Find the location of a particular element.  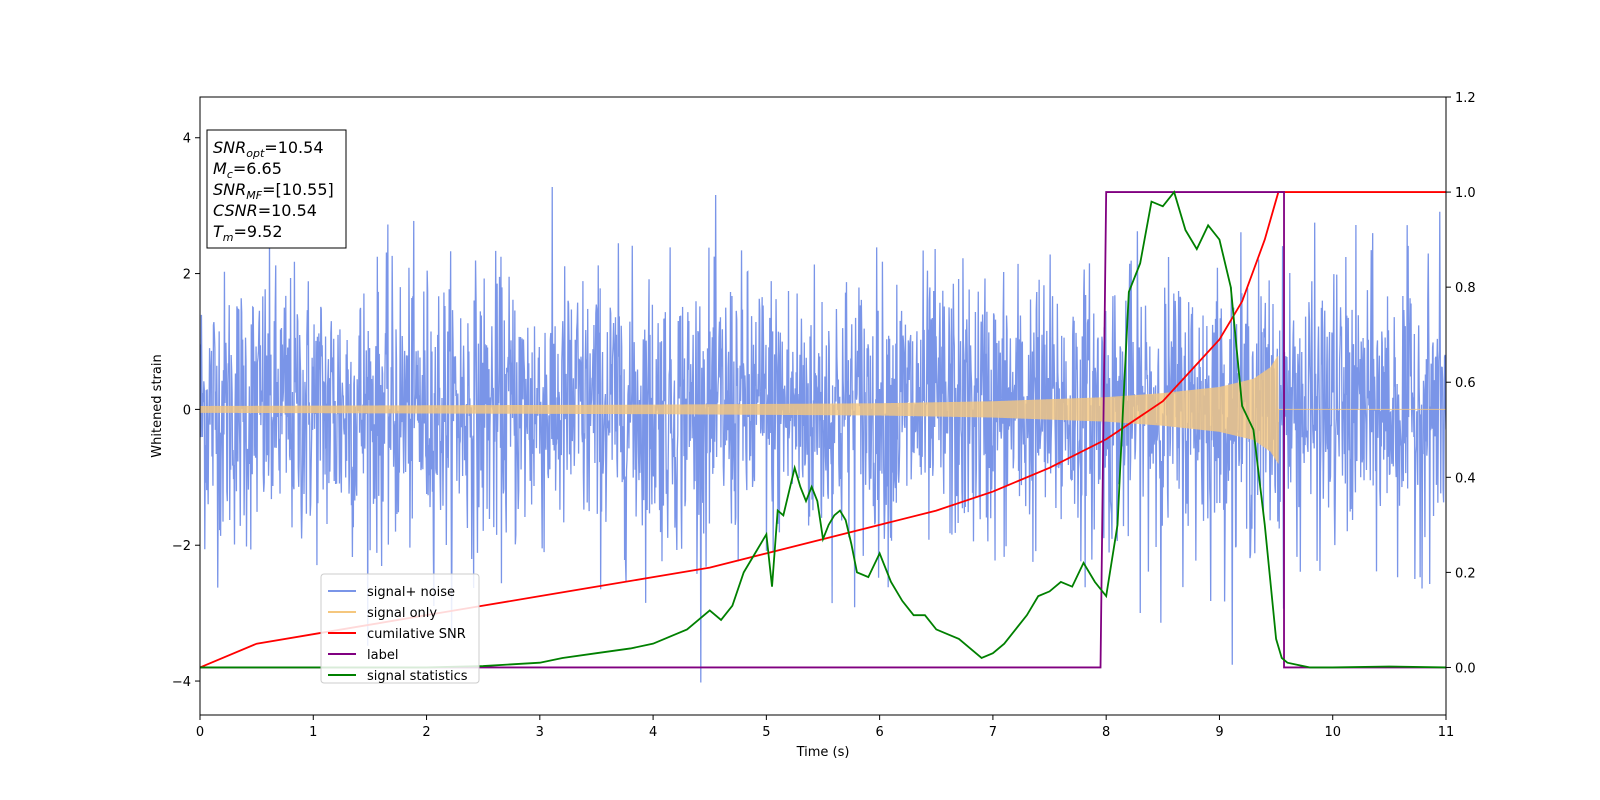

annotation-line: SNRopt=10.54 is located at coordinates (268, 149).